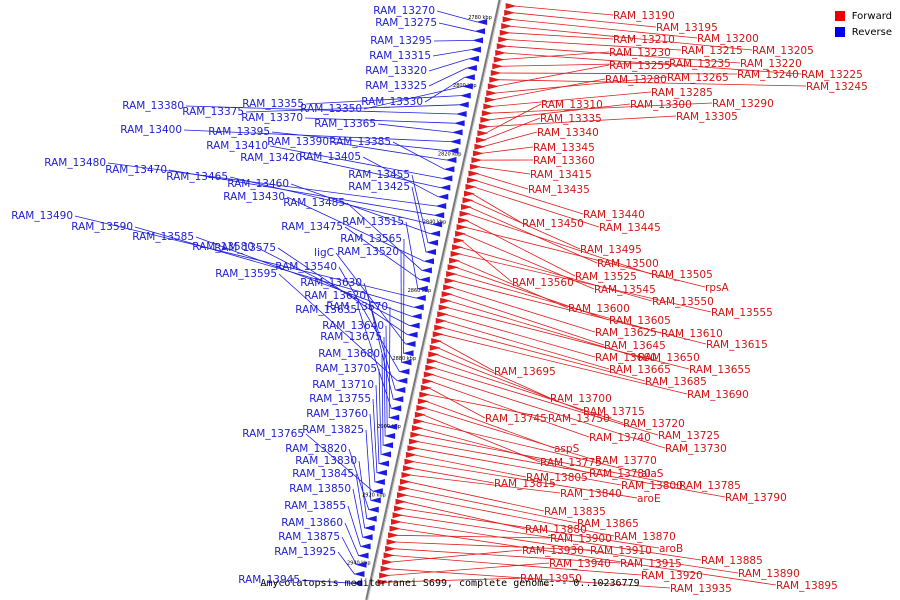 The image size is (900, 600). Describe the element at coordinates (651, 564) in the screenshot. I see `forward-gene-label: RAM_13915` at that location.